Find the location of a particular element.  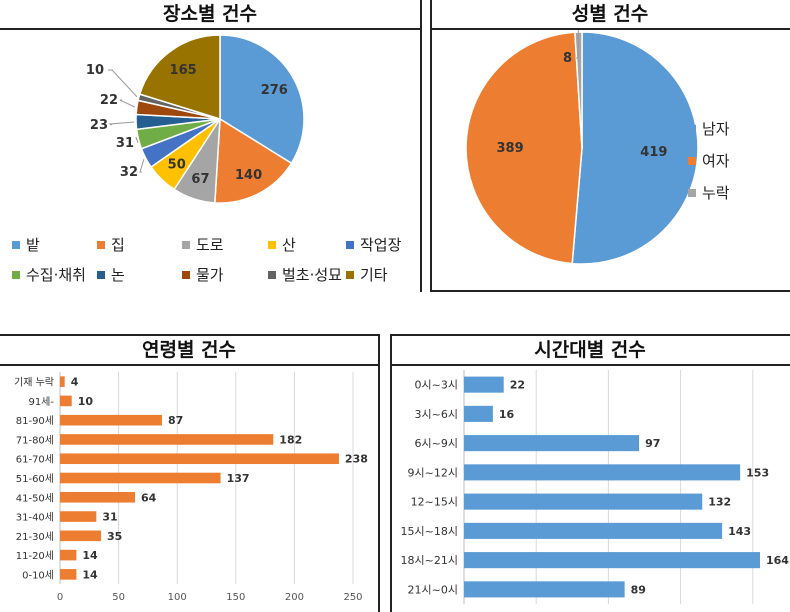

time-chart-title: 시간대별 건수 is located at coordinates (590, 350).